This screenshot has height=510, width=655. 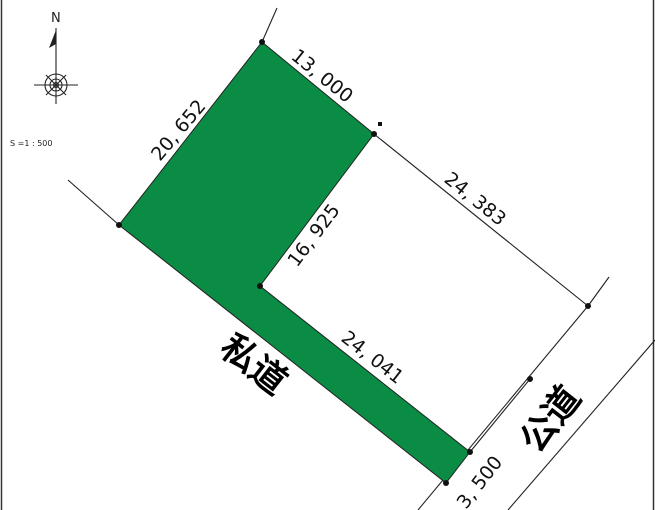 I want to click on road-edge-upper, so click(x=598, y=291).